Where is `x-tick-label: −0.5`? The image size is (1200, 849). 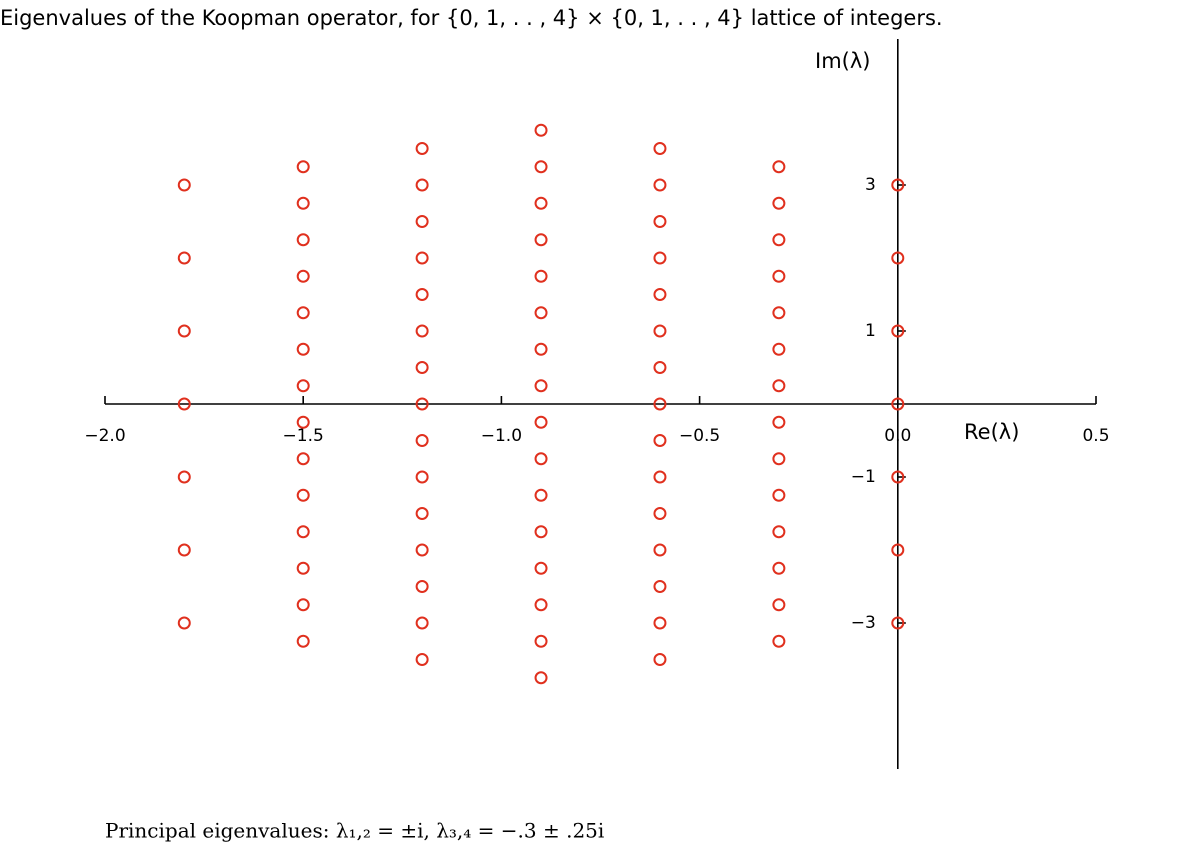
x-tick-label: −0.5 is located at coordinates (699, 436).